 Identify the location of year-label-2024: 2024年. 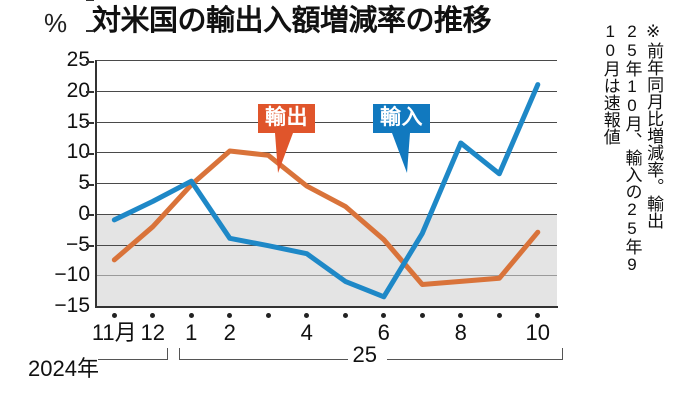
(63, 368).